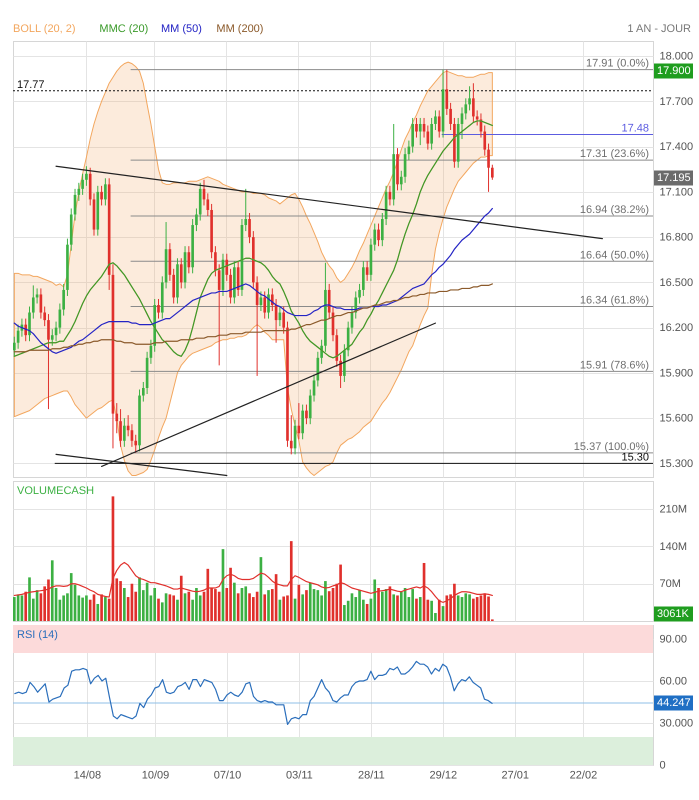  What do you see at coordinates (611, 446) in the screenshot?
I see `ref-line-label: 15.37 (100.0%)` at bounding box center [611, 446].